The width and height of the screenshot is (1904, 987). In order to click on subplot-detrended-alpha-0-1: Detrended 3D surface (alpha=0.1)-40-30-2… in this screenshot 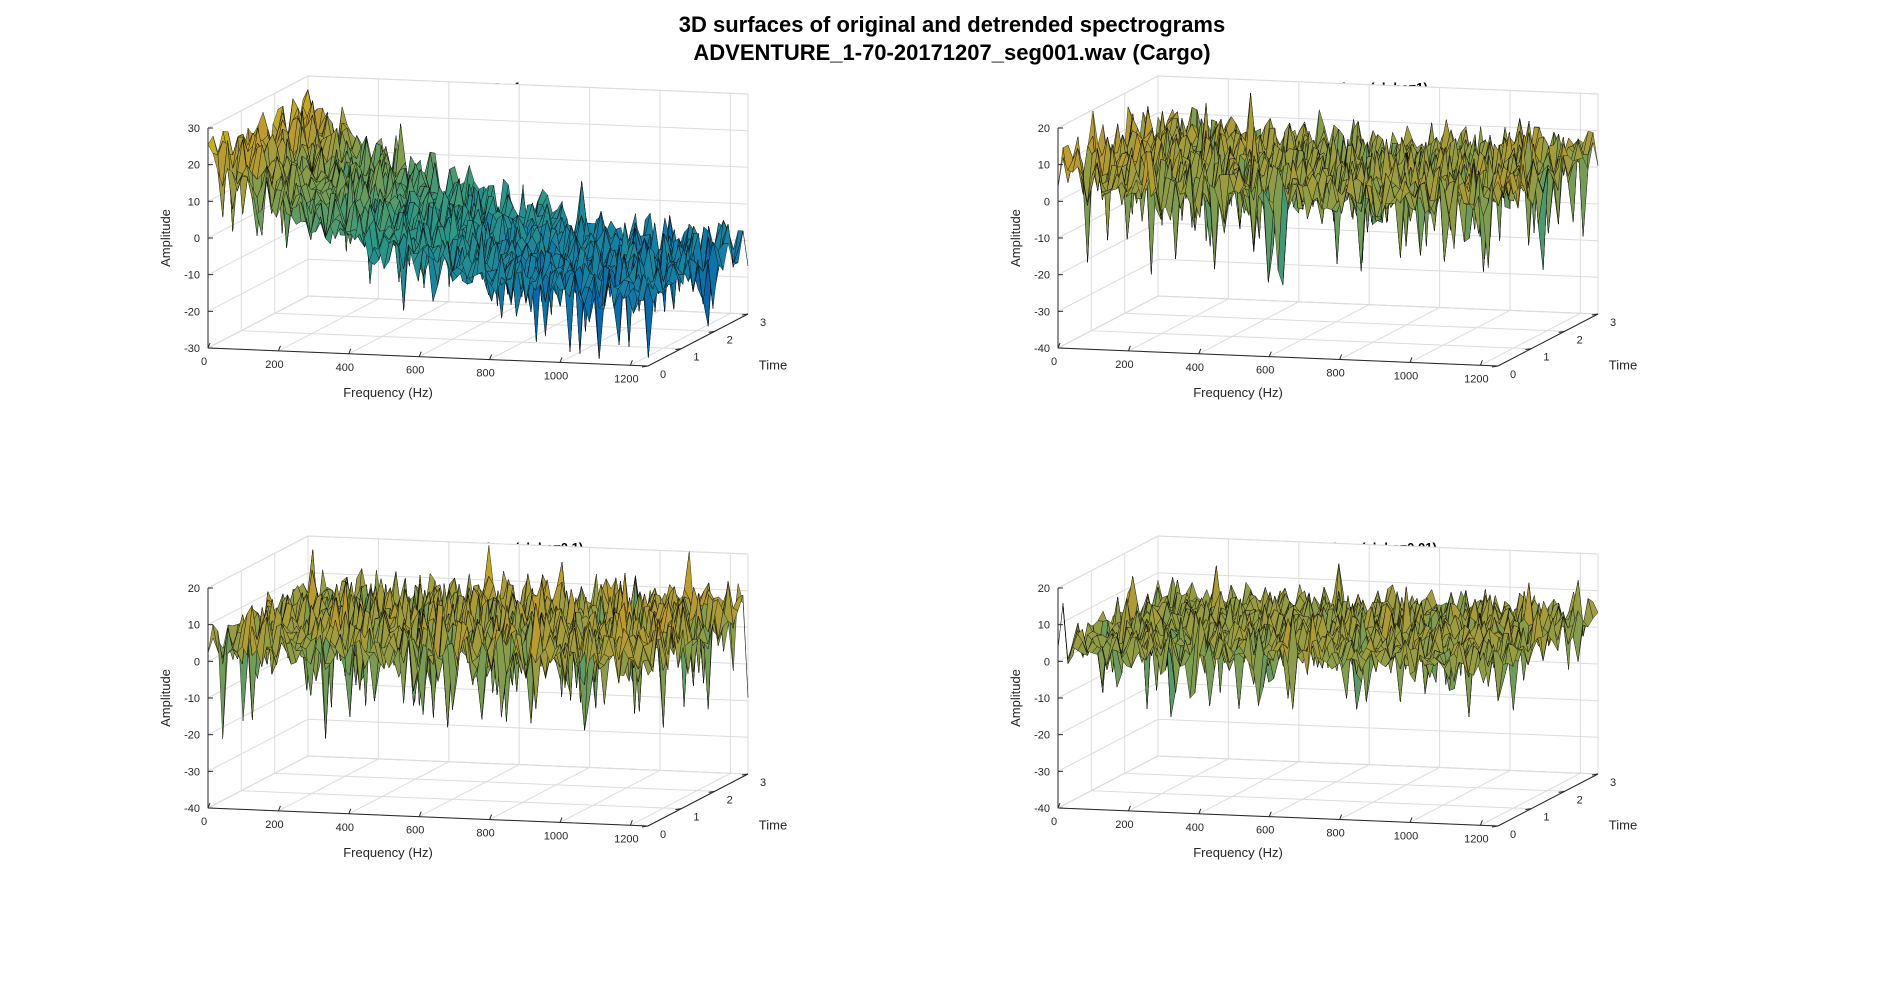, I will do `click(472, 697)`.